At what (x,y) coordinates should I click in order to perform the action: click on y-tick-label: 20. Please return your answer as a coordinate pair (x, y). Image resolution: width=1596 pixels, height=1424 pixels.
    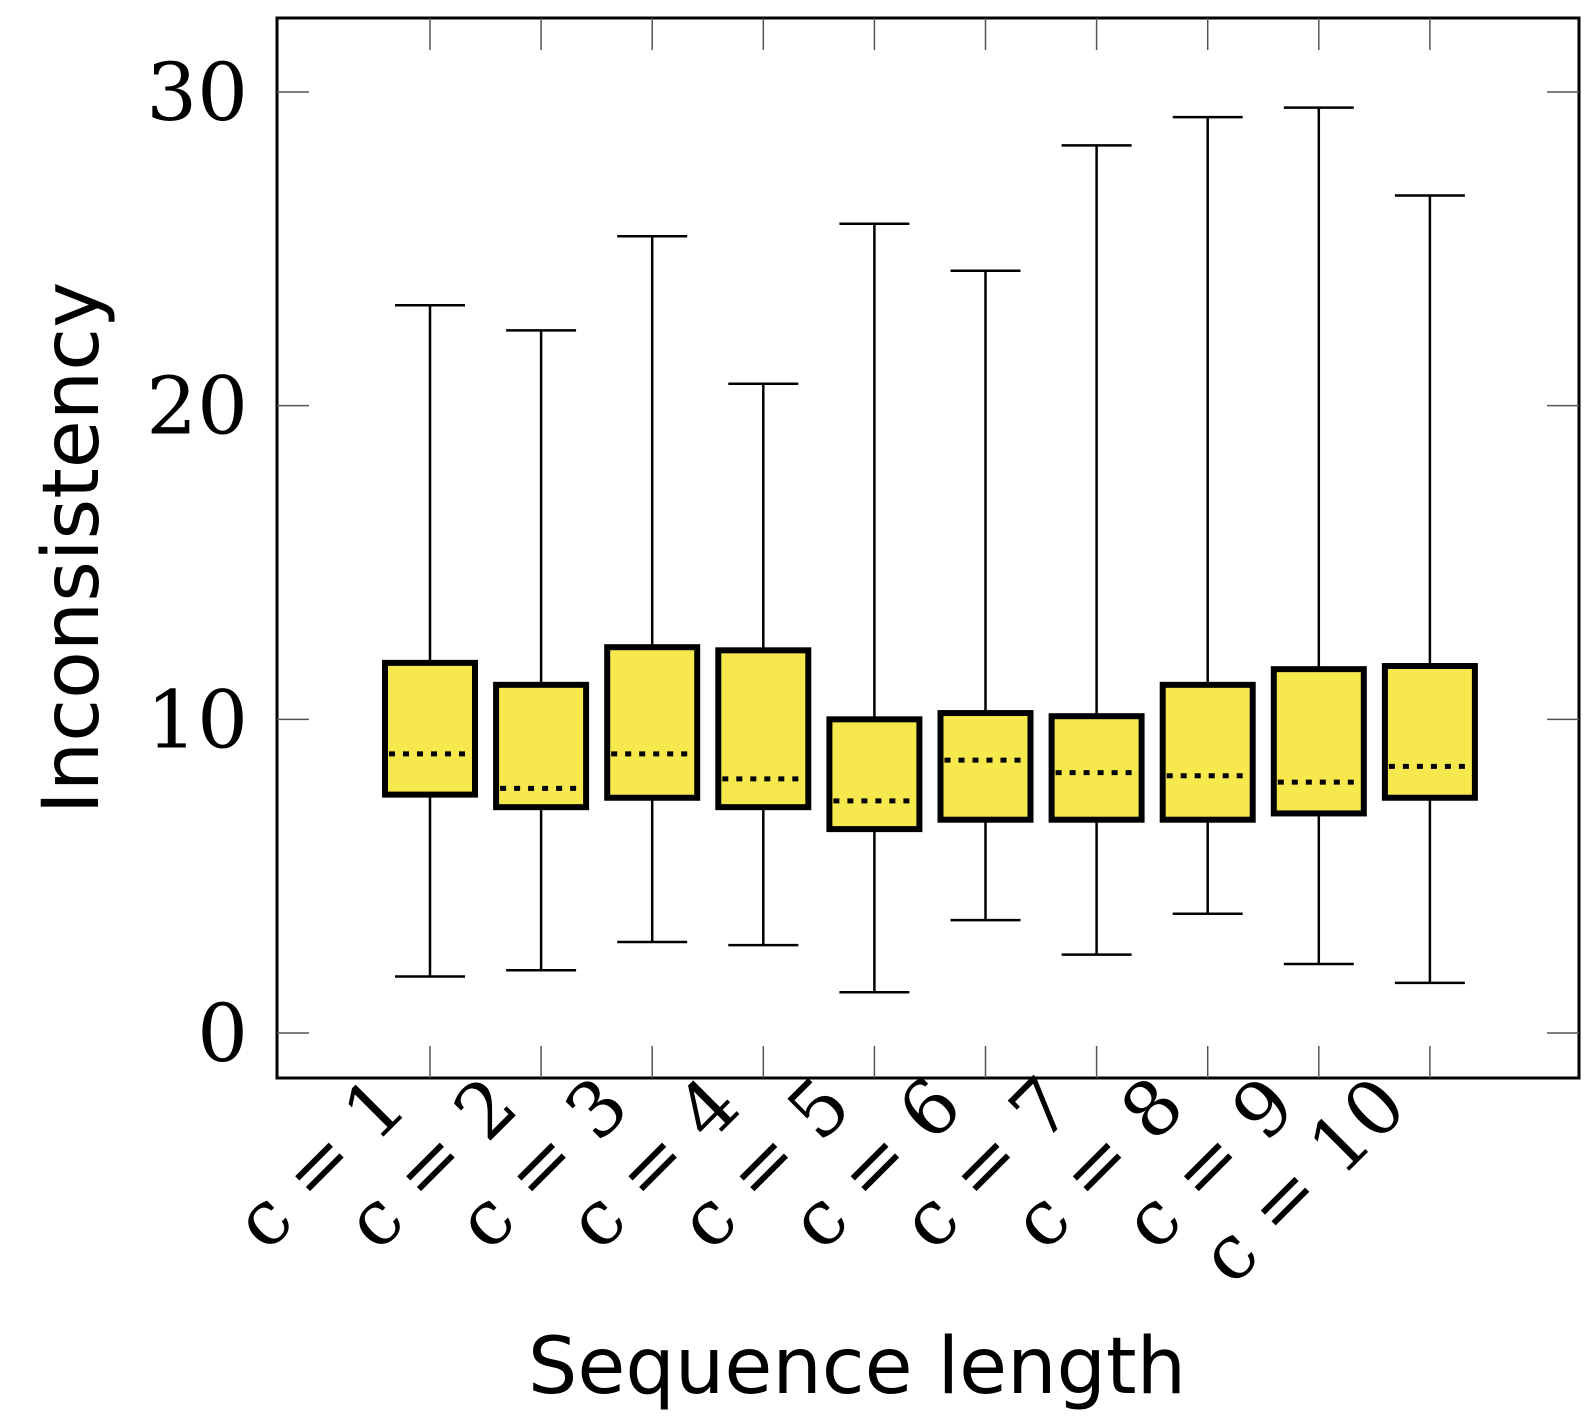
    Looking at the image, I should click on (197, 406).